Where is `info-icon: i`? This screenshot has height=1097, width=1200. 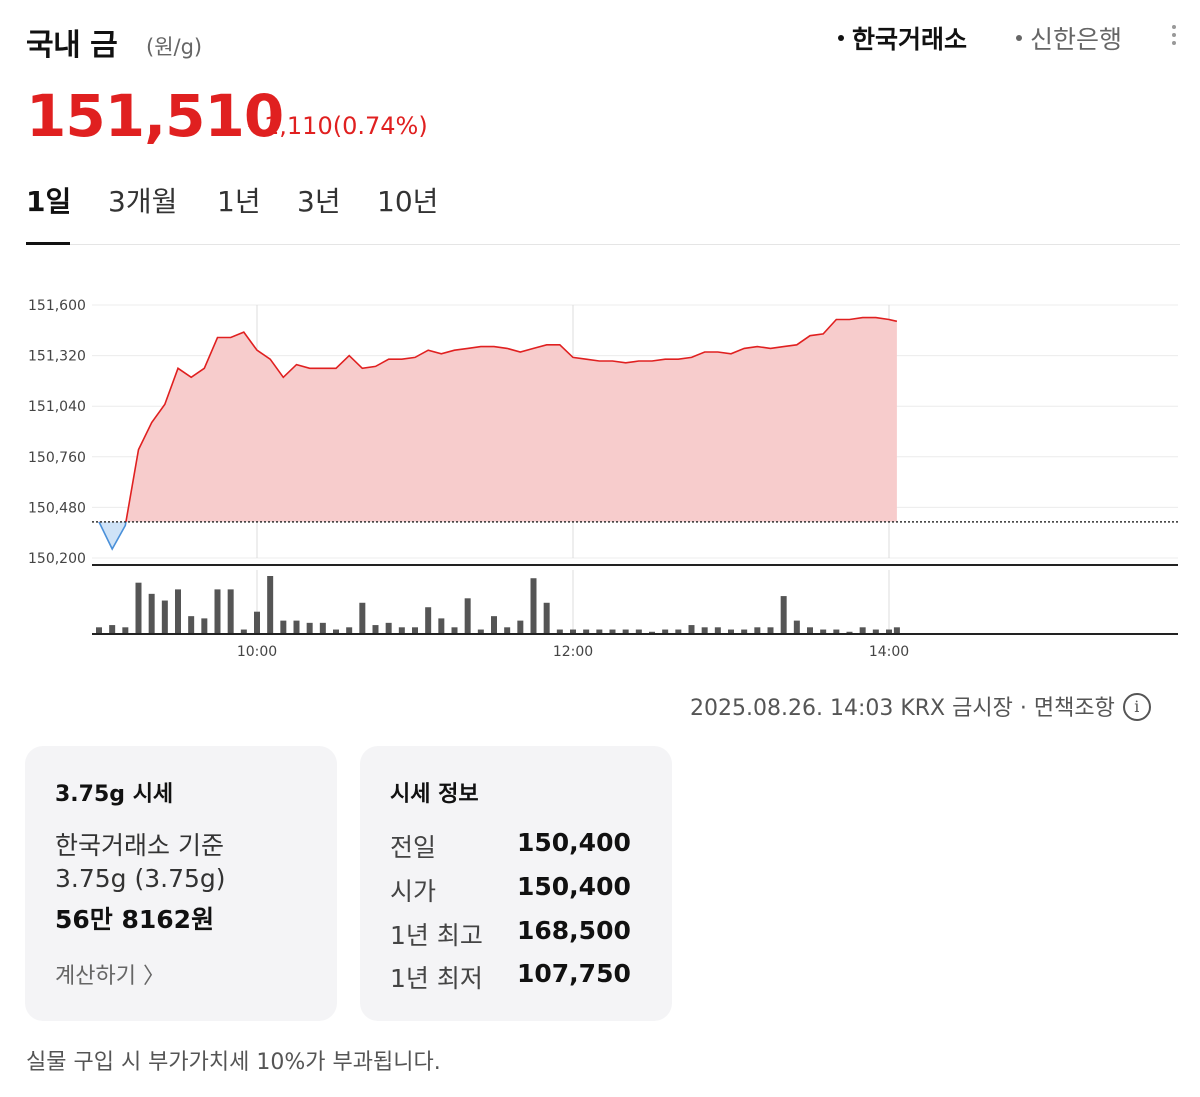
info-icon: i is located at coordinates (1136, 707).